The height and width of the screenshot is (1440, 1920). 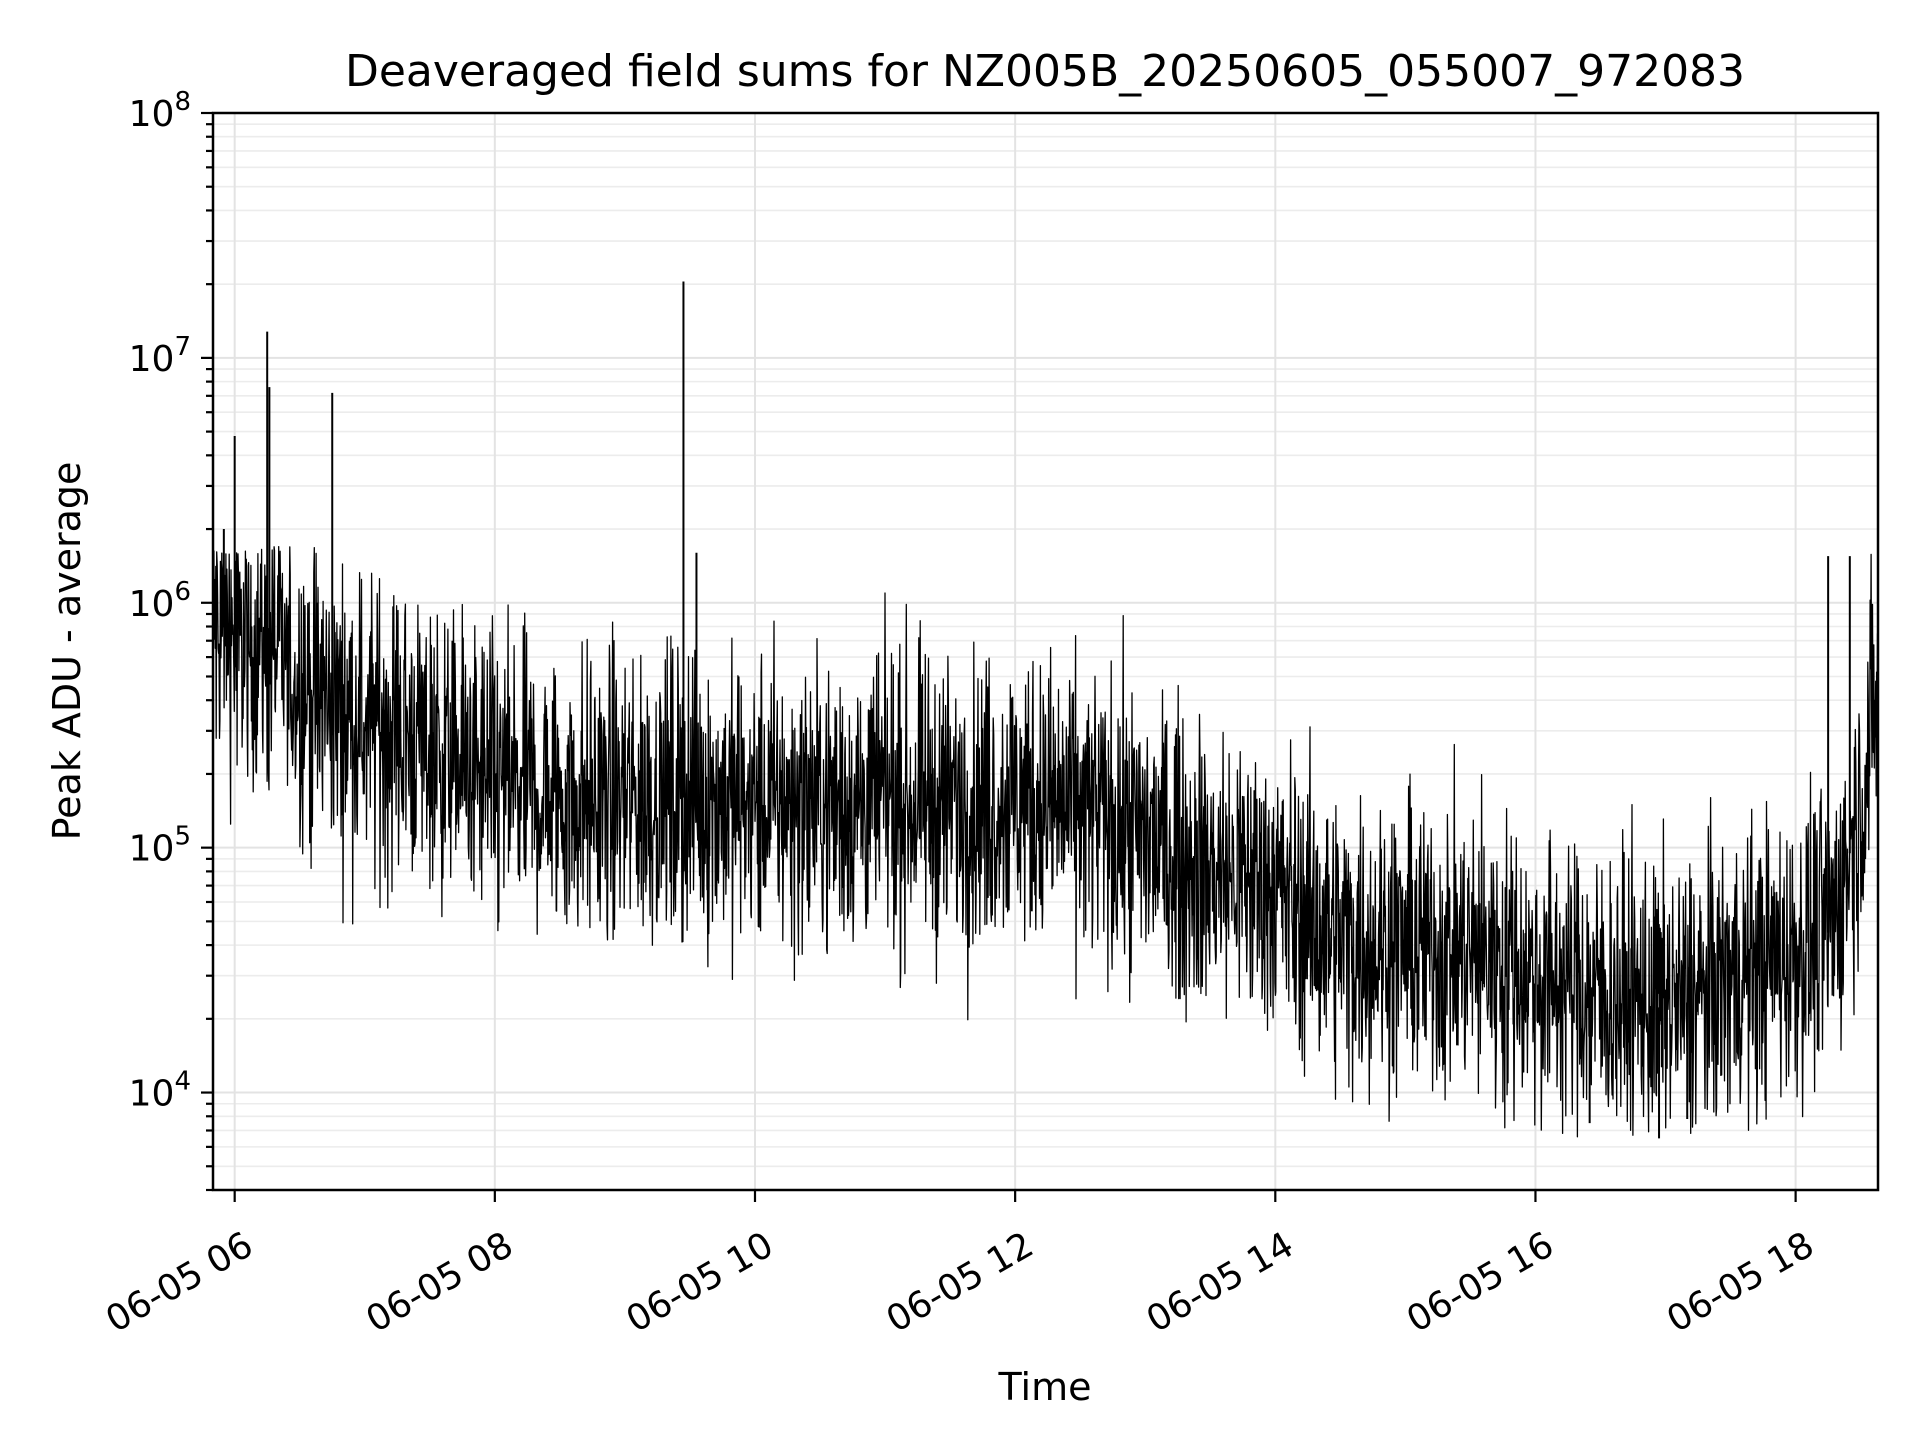 I want to click on y-tick-label: 10⁸, so click(x=160, y=111).